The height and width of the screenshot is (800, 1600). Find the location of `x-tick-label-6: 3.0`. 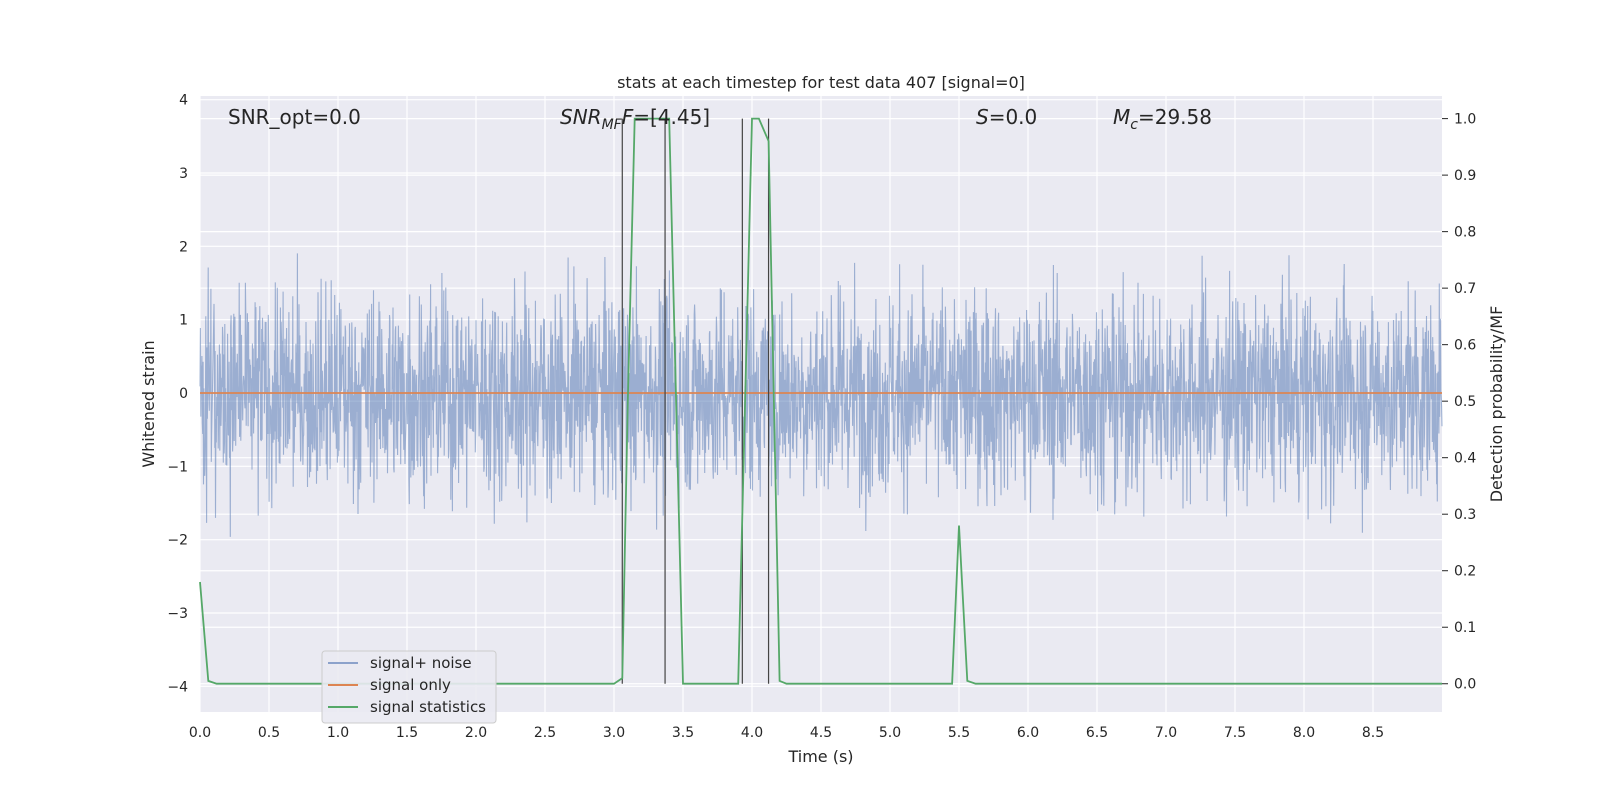

x-tick-label-6: 3.0 is located at coordinates (614, 733).